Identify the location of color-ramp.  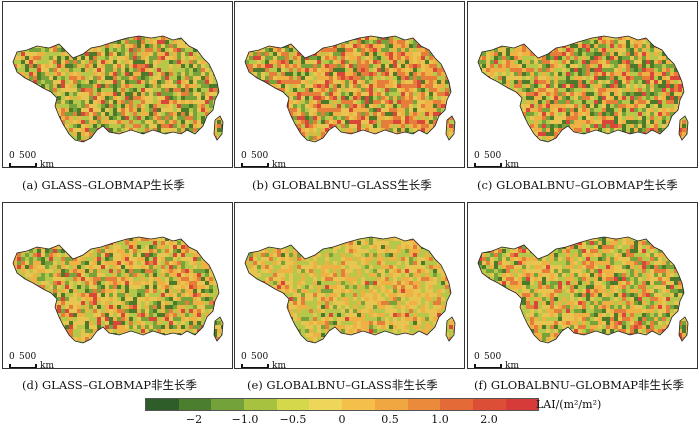
(342, 404).